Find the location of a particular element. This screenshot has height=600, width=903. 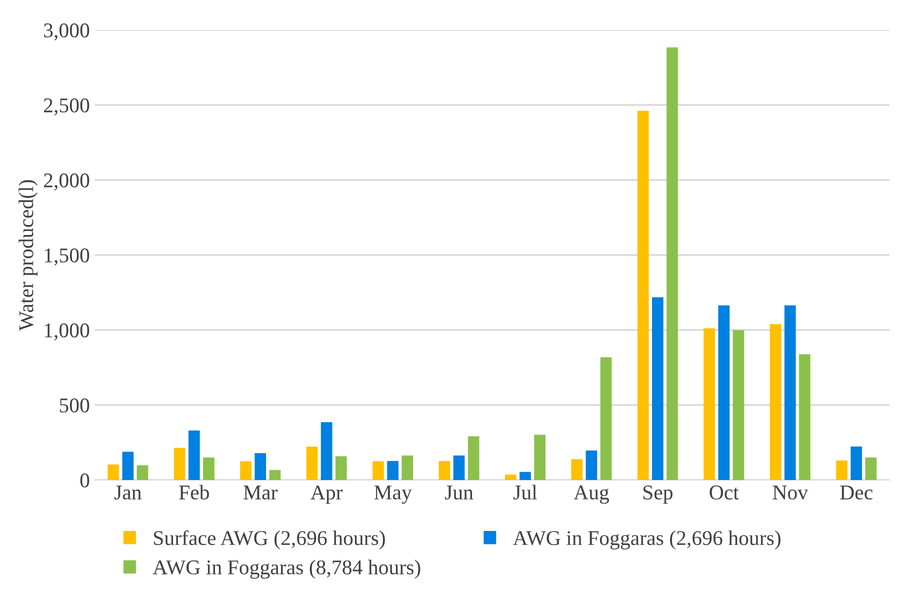

y-tick-label: 2,000 is located at coordinates (67, 181).